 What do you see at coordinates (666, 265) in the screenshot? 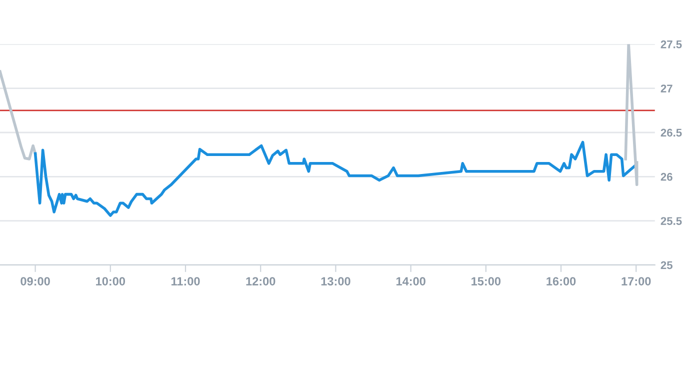
I see `y-tick-label: 25` at bounding box center [666, 265].